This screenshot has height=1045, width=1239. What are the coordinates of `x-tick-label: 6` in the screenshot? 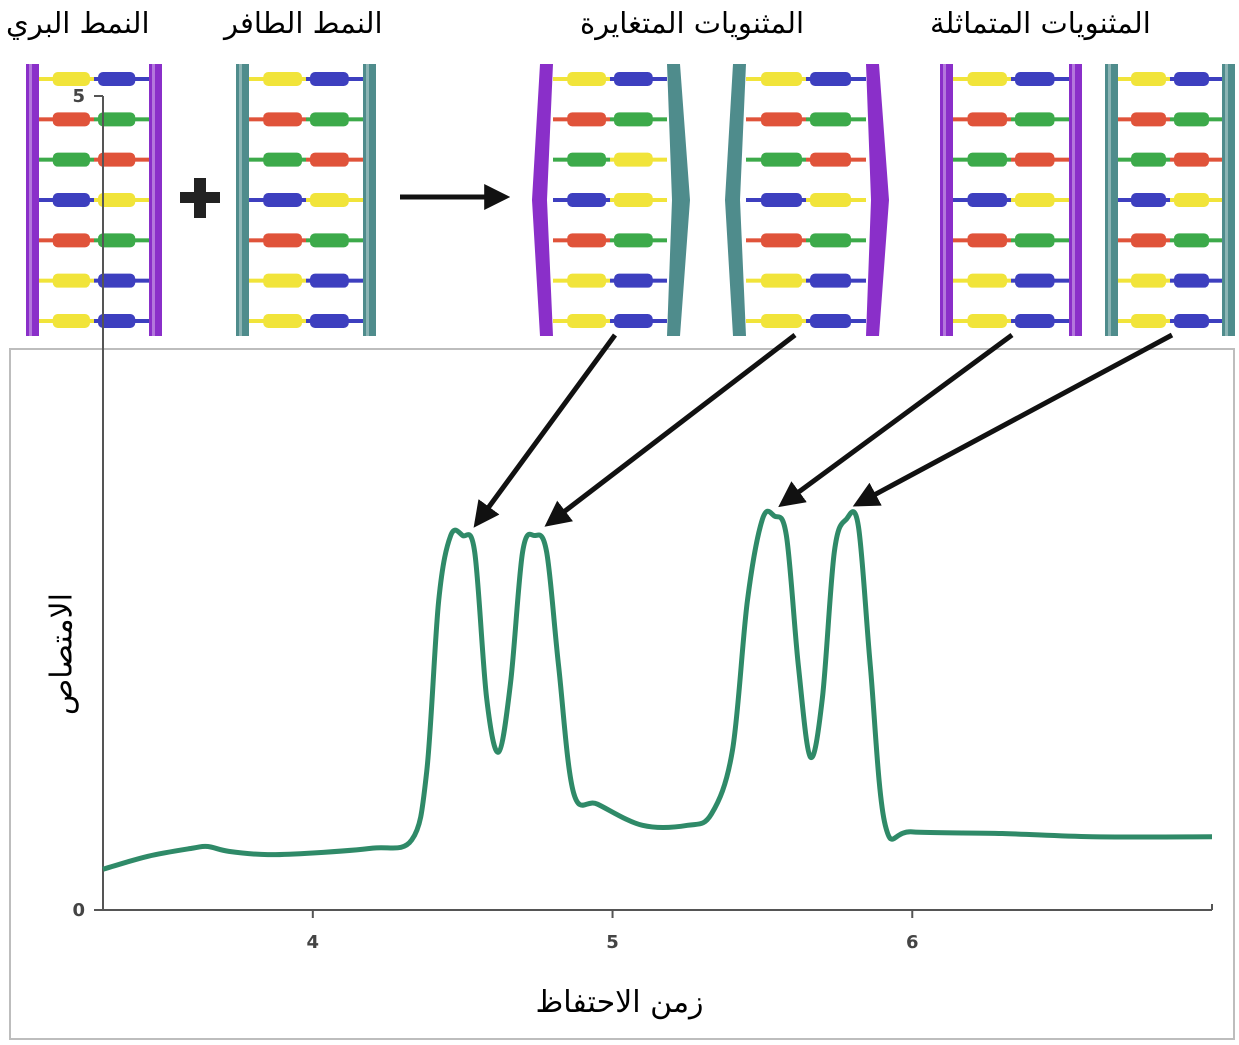 It's located at (912, 942).